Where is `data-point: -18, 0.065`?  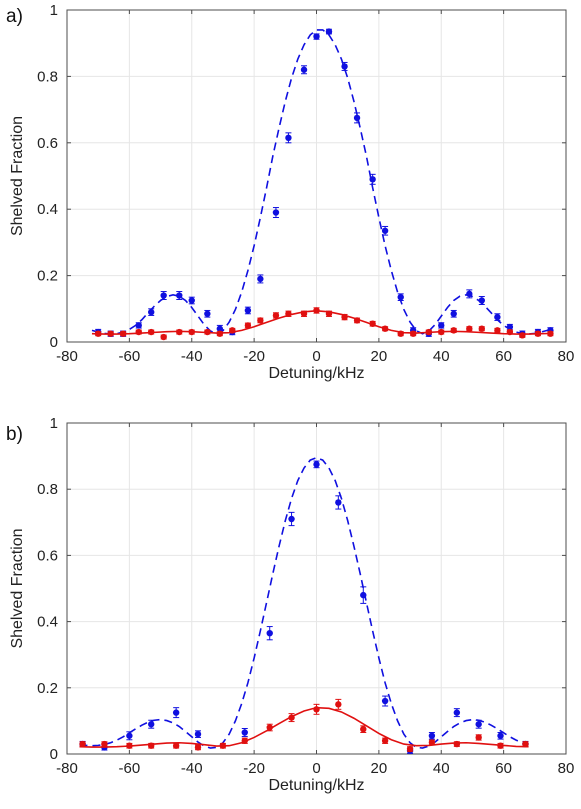 data-point: -18, 0.065 is located at coordinates (260, 320).